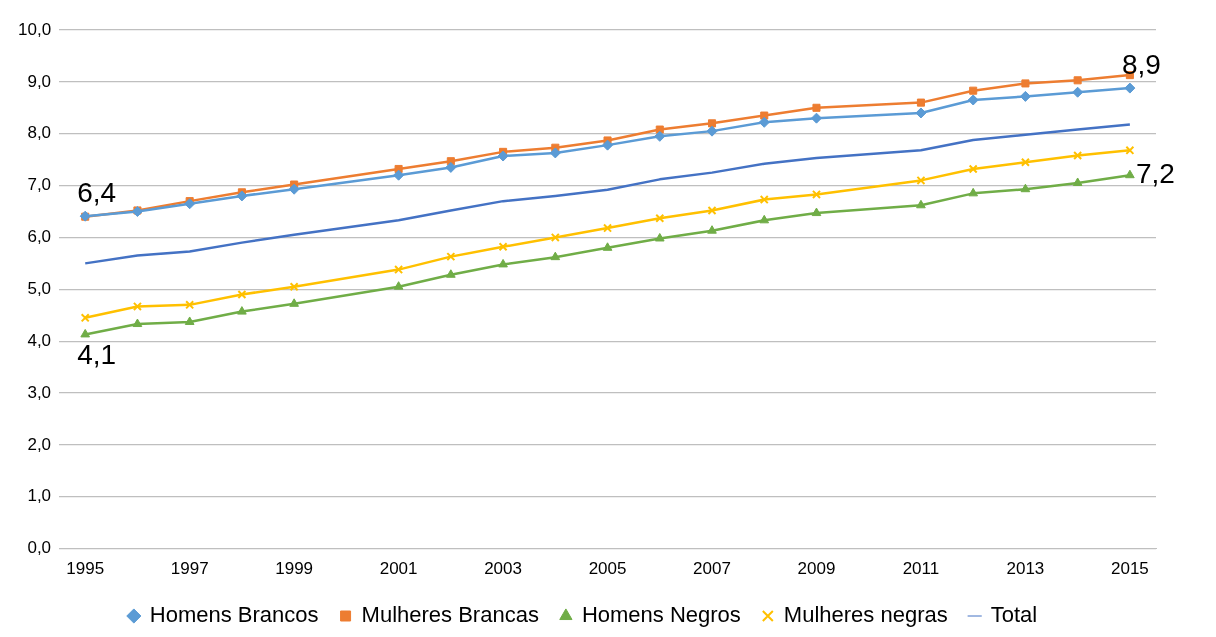 The image size is (1216, 637). Describe the element at coordinates (865, 615) in the screenshot. I see `legend-label: Mulheres negras` at that location.